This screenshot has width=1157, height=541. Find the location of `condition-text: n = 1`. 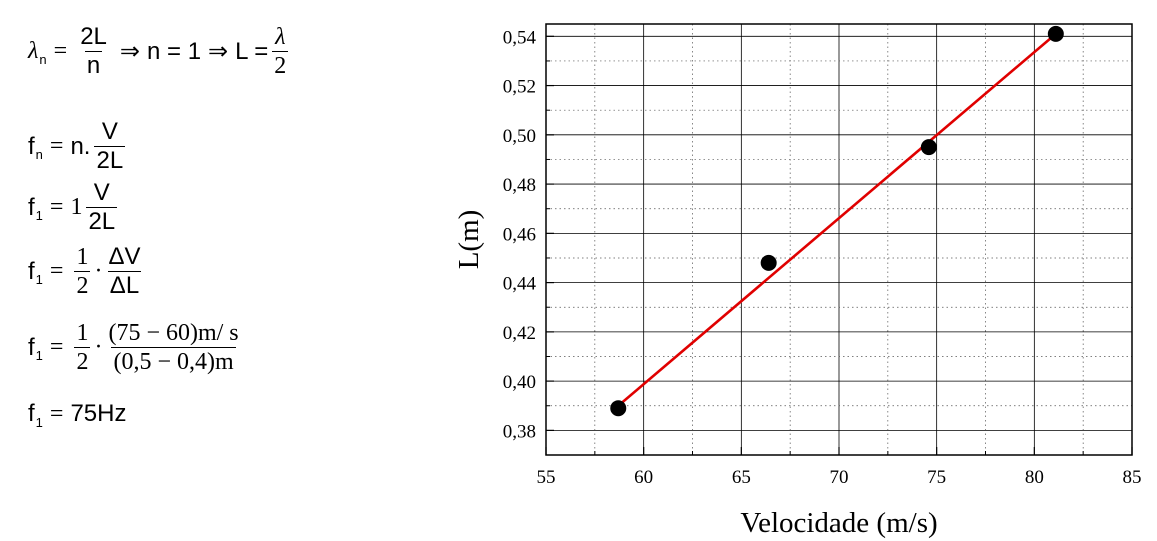

condition-text: n = 1 is located at coordinates (174, 51).